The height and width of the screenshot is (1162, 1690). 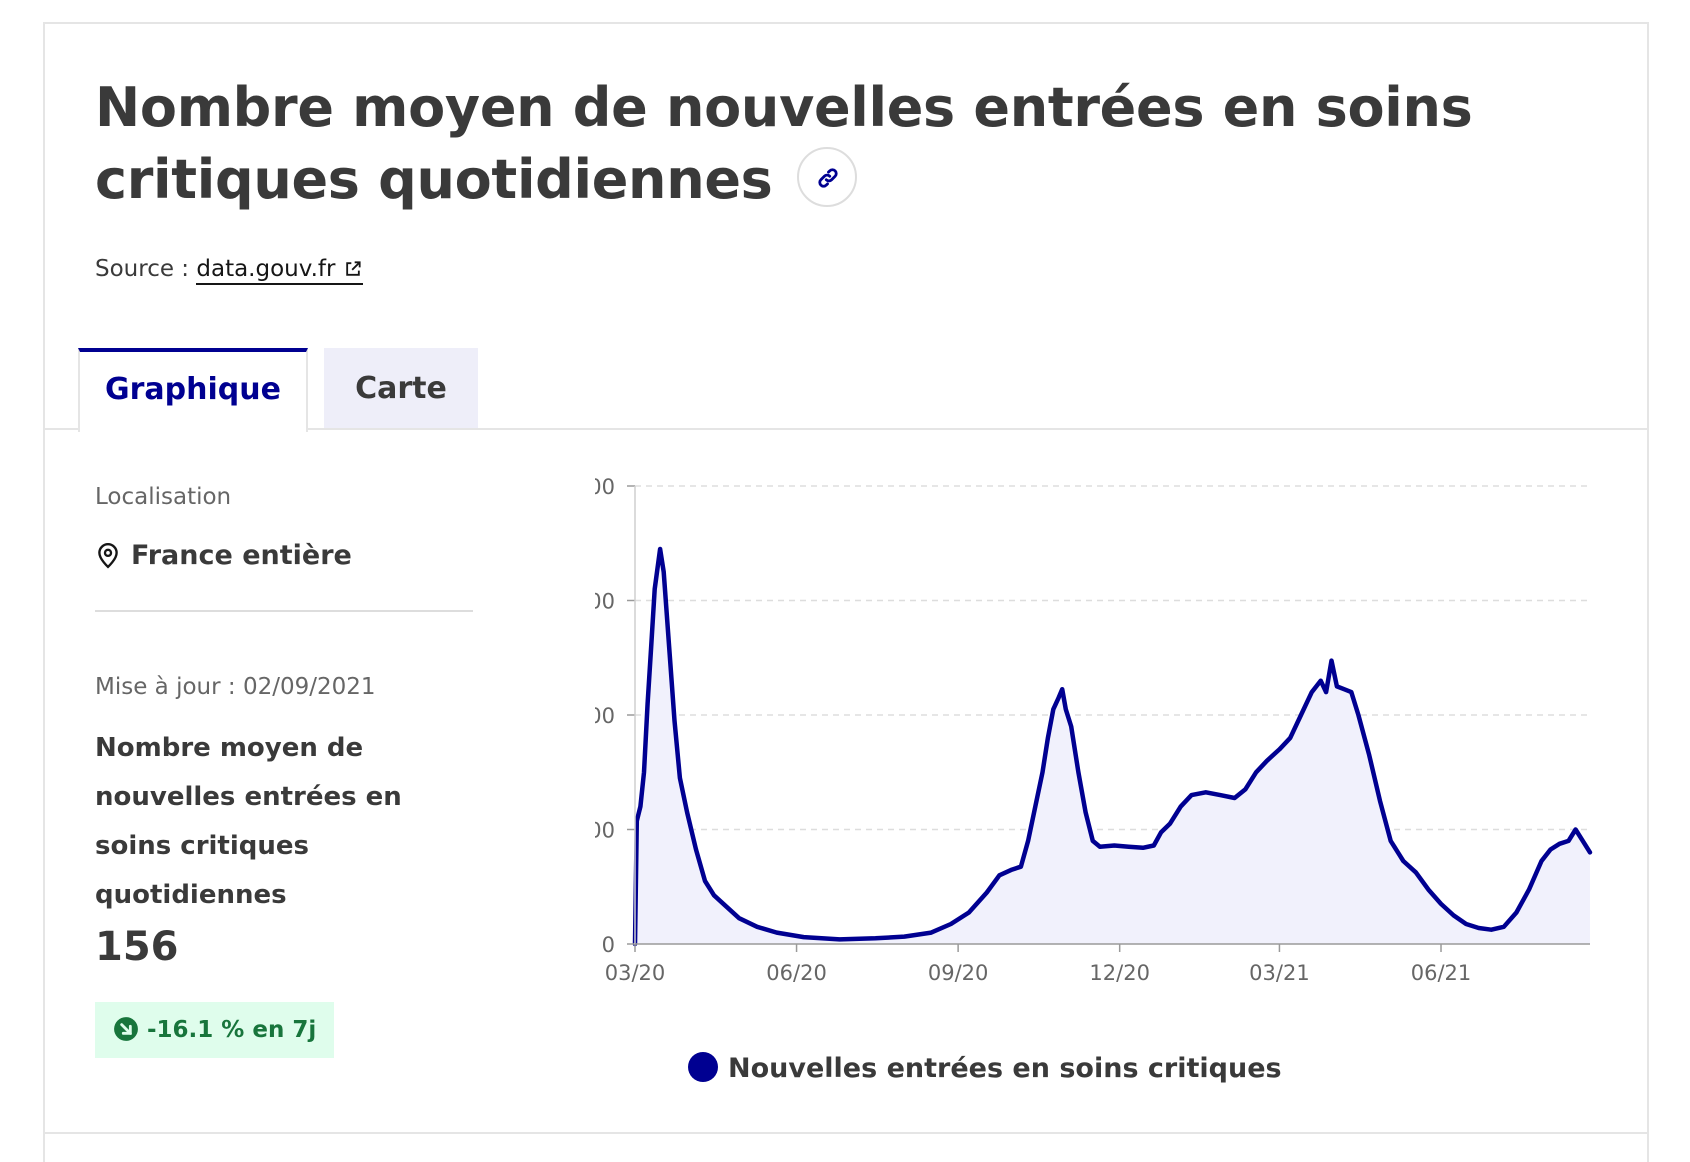 What do you see at coordinates (241, 555) in the screenshot?
I see `location-value: France entière` at bounding box center [241, 555].